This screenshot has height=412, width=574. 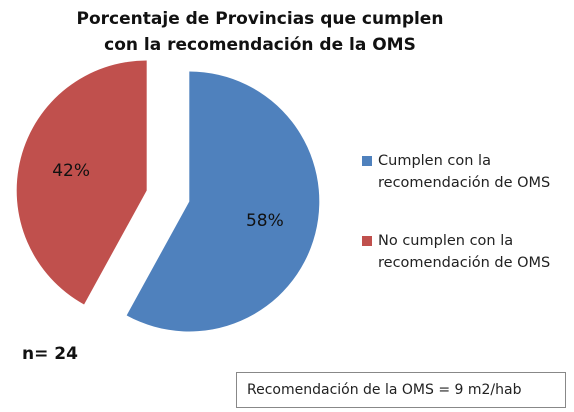 What do you see at coordinates (71, 171) in the screenshot?
I see `slice-label: 42%` at bounding box center [71, 171].